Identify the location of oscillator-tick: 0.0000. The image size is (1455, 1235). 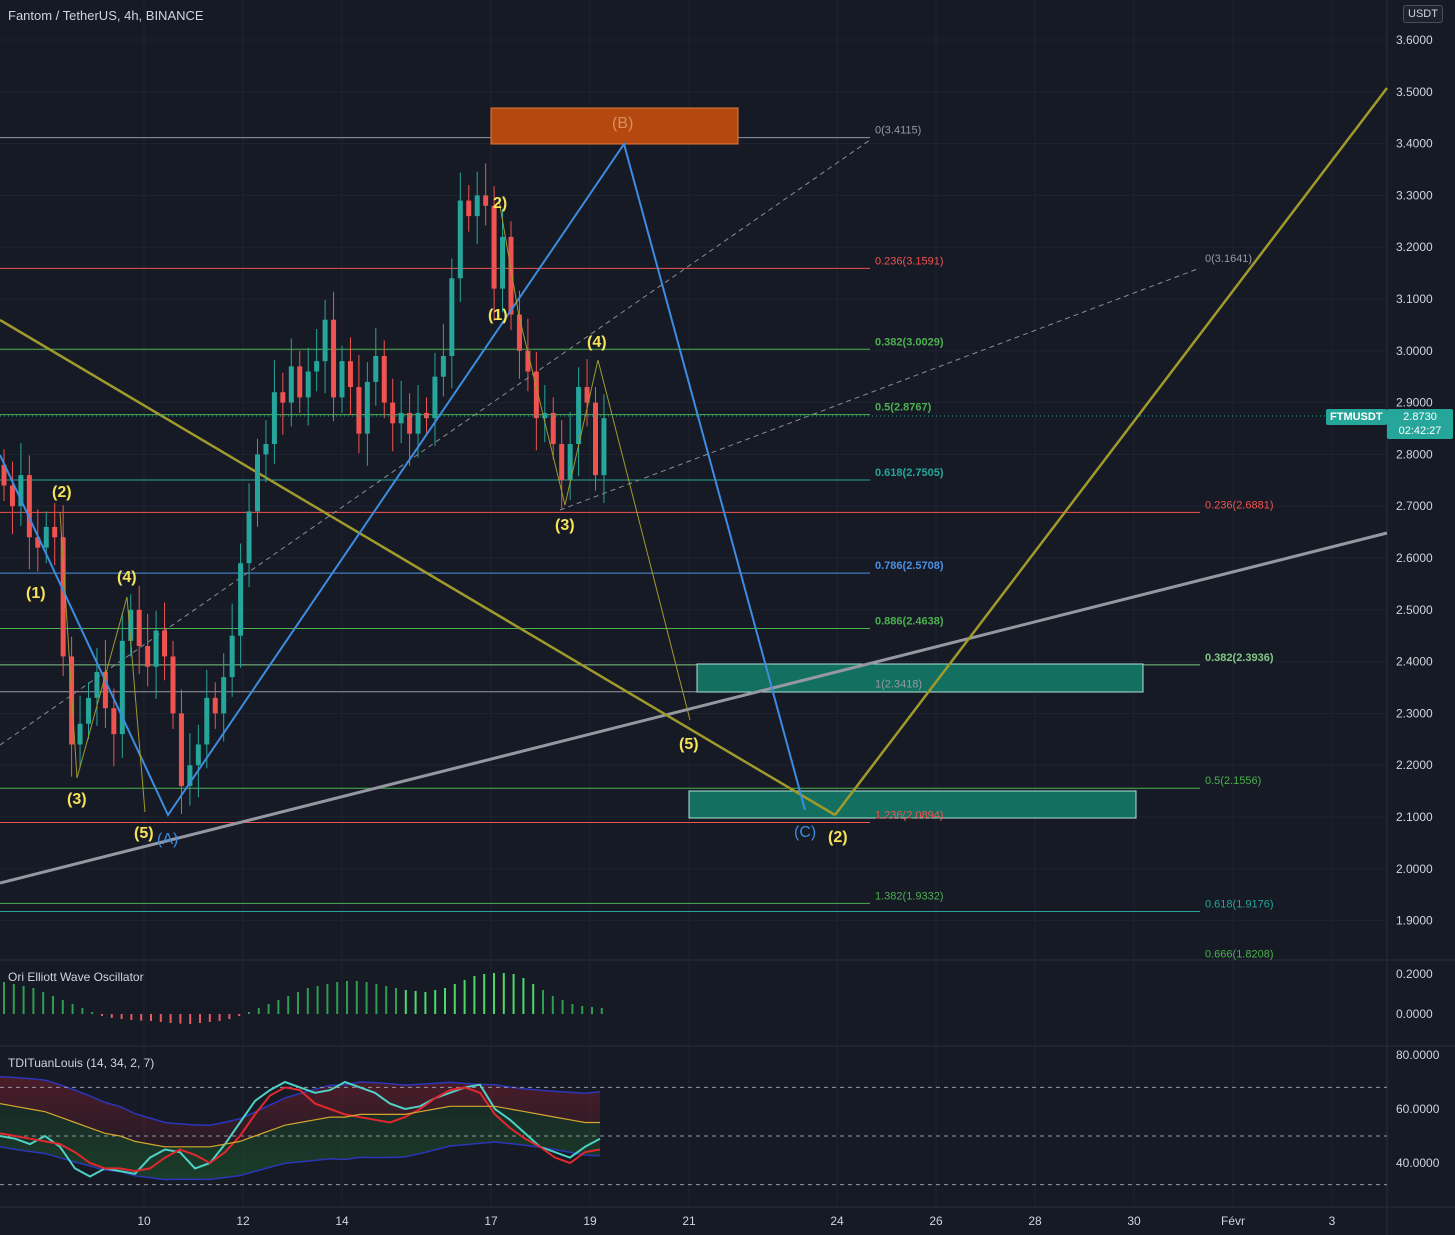
(1414, 1014).